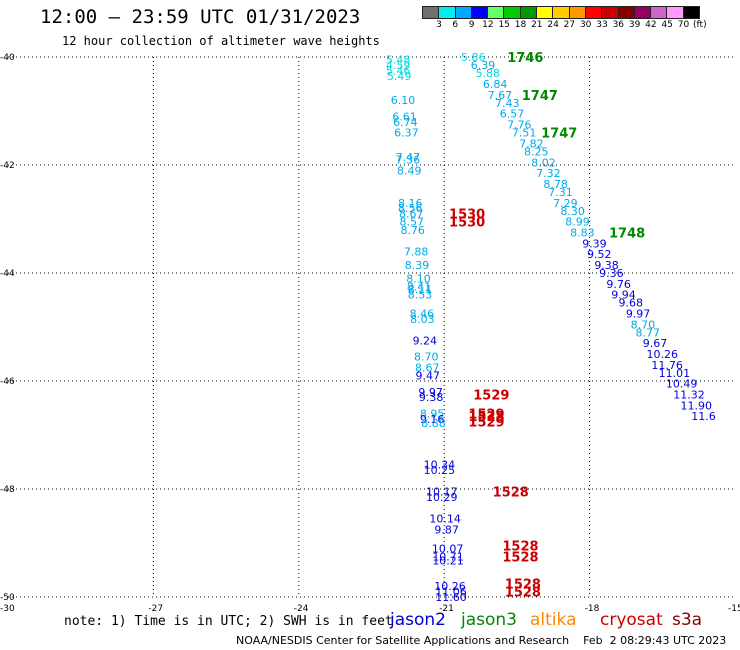 The height and width of the screenshot is (650, 740). Describe the element at coordinates (155, 609) in the screenshot. I see `x-tick-label: -27` at that location.